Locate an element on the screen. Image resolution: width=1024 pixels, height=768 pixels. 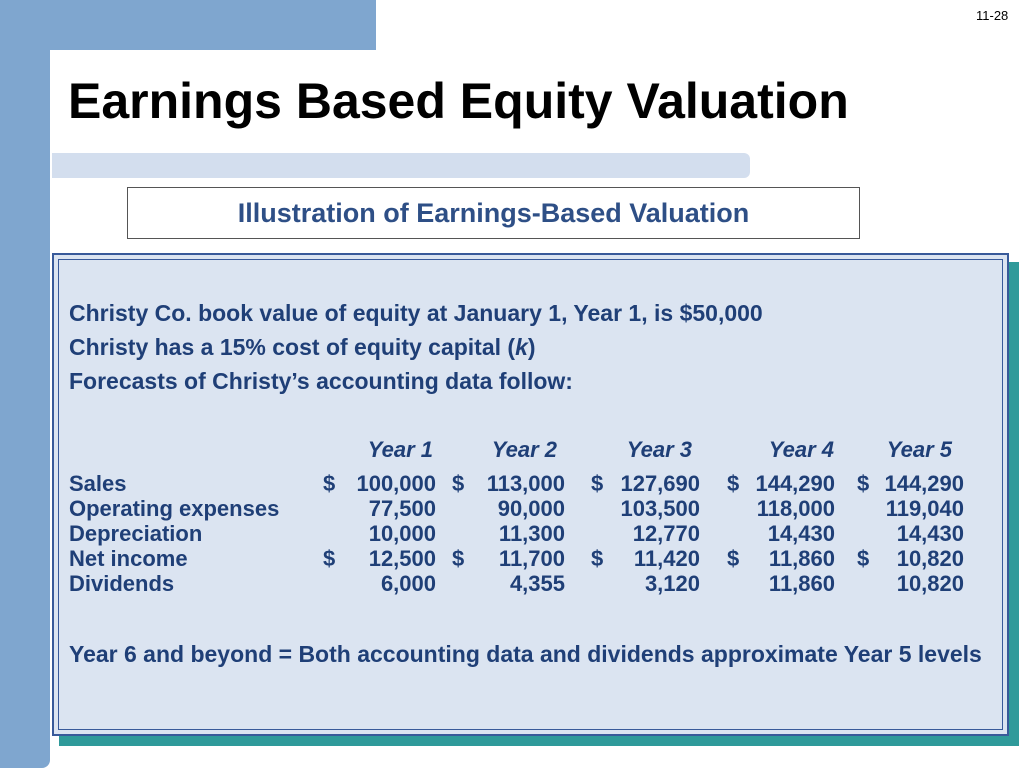
row-label: Operating expenses is located at coordinates (174, 508).